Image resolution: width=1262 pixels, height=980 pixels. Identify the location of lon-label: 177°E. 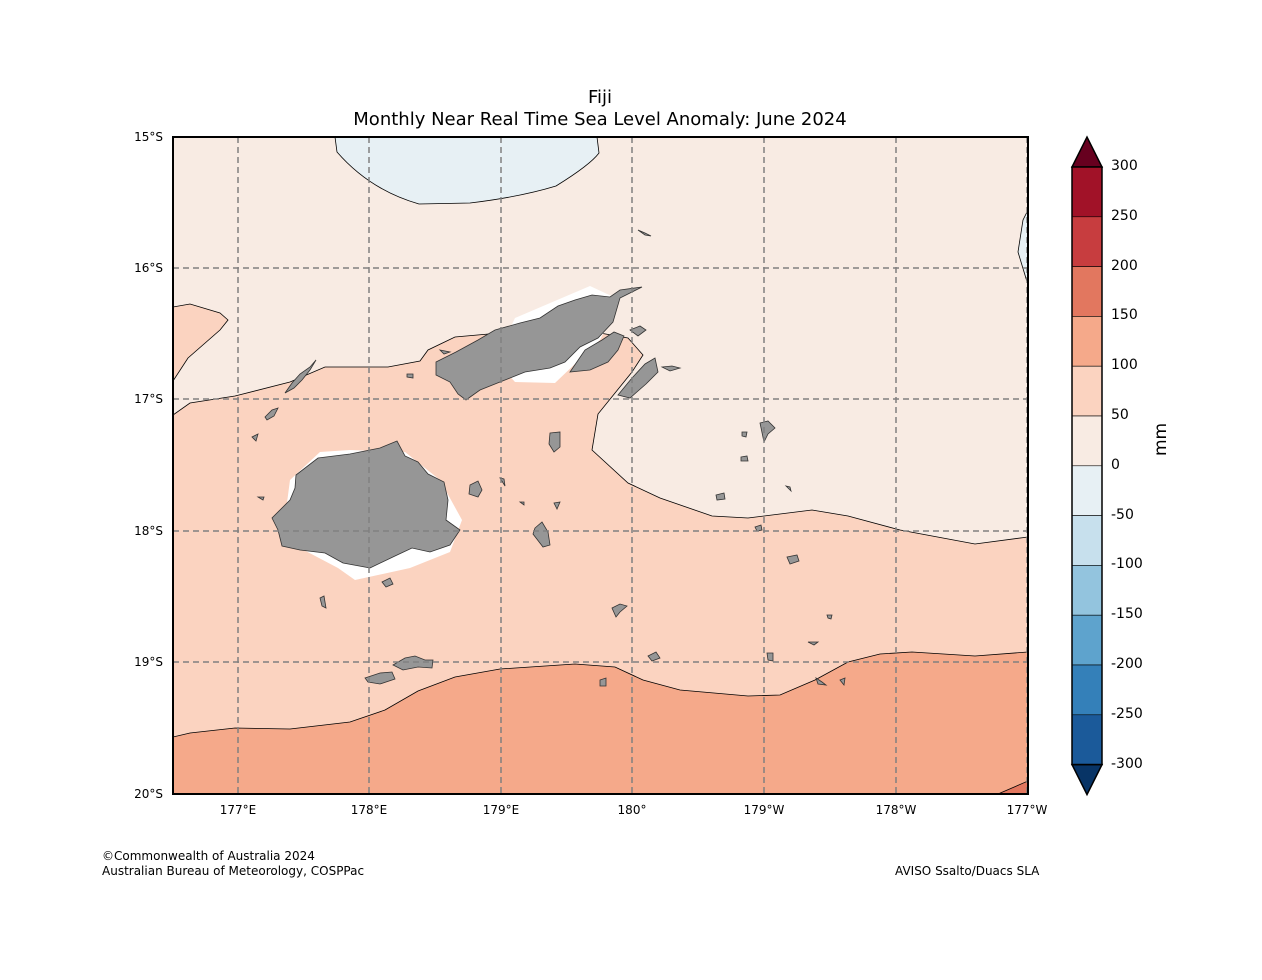
(238, 810).